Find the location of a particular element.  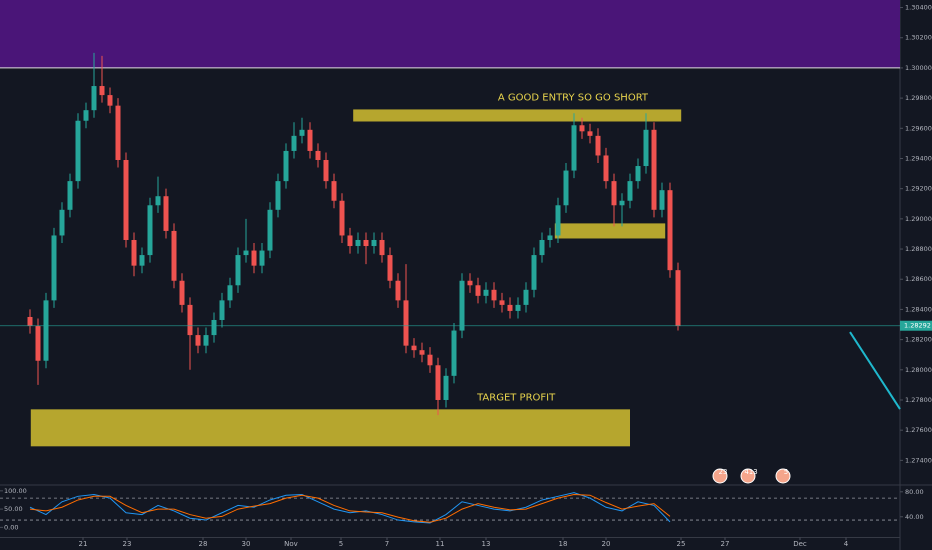

x-tick-label: 28 is located at coordinates (203, 544).